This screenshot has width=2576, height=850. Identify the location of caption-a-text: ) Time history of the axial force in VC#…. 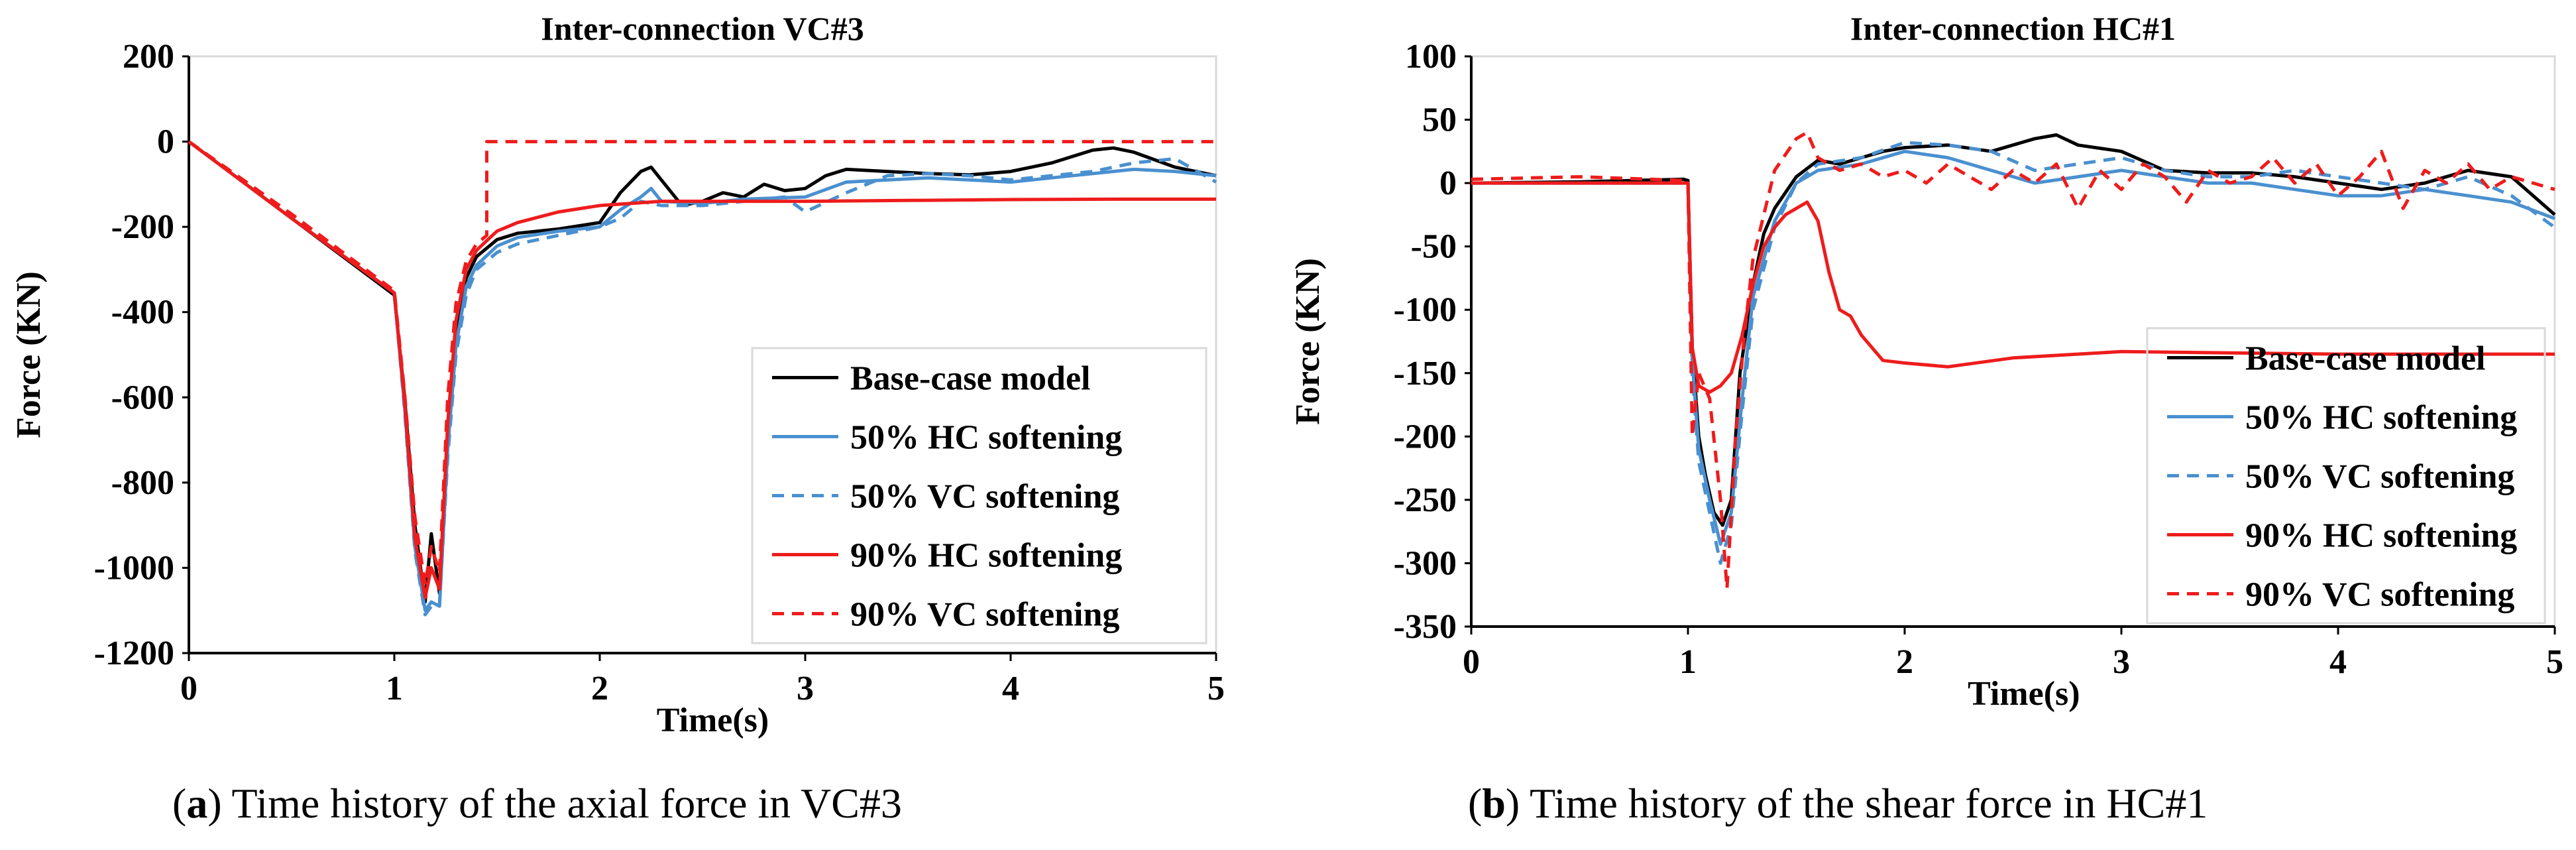
(555, 804).